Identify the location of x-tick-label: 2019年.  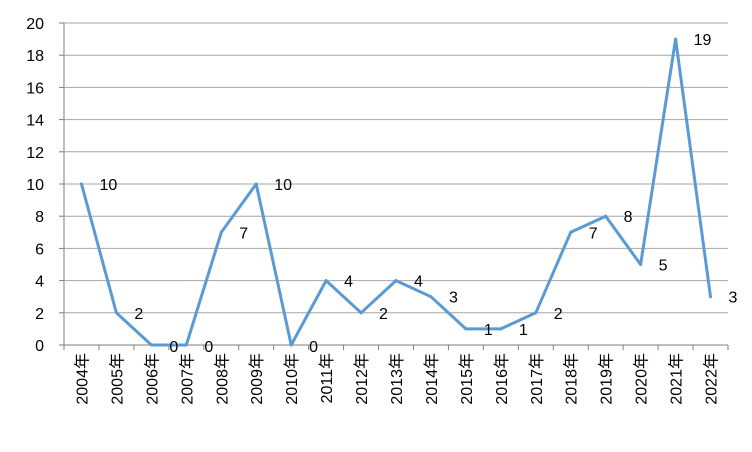
(607, 379).